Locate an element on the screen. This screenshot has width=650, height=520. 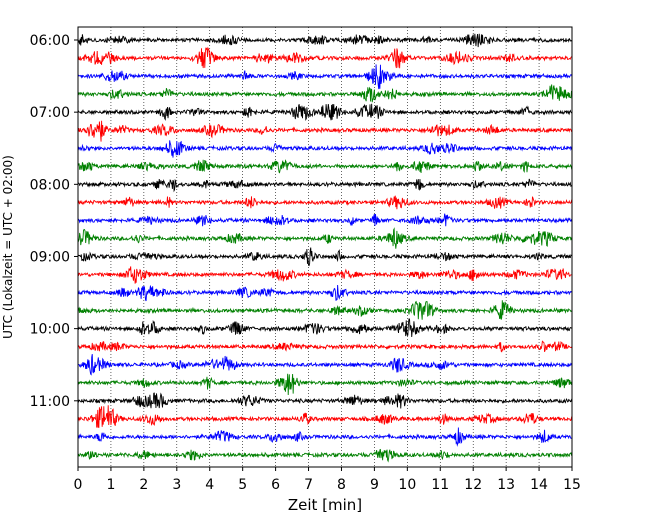
x-tick-label-15: 15 is located at coordinates (572, 485).